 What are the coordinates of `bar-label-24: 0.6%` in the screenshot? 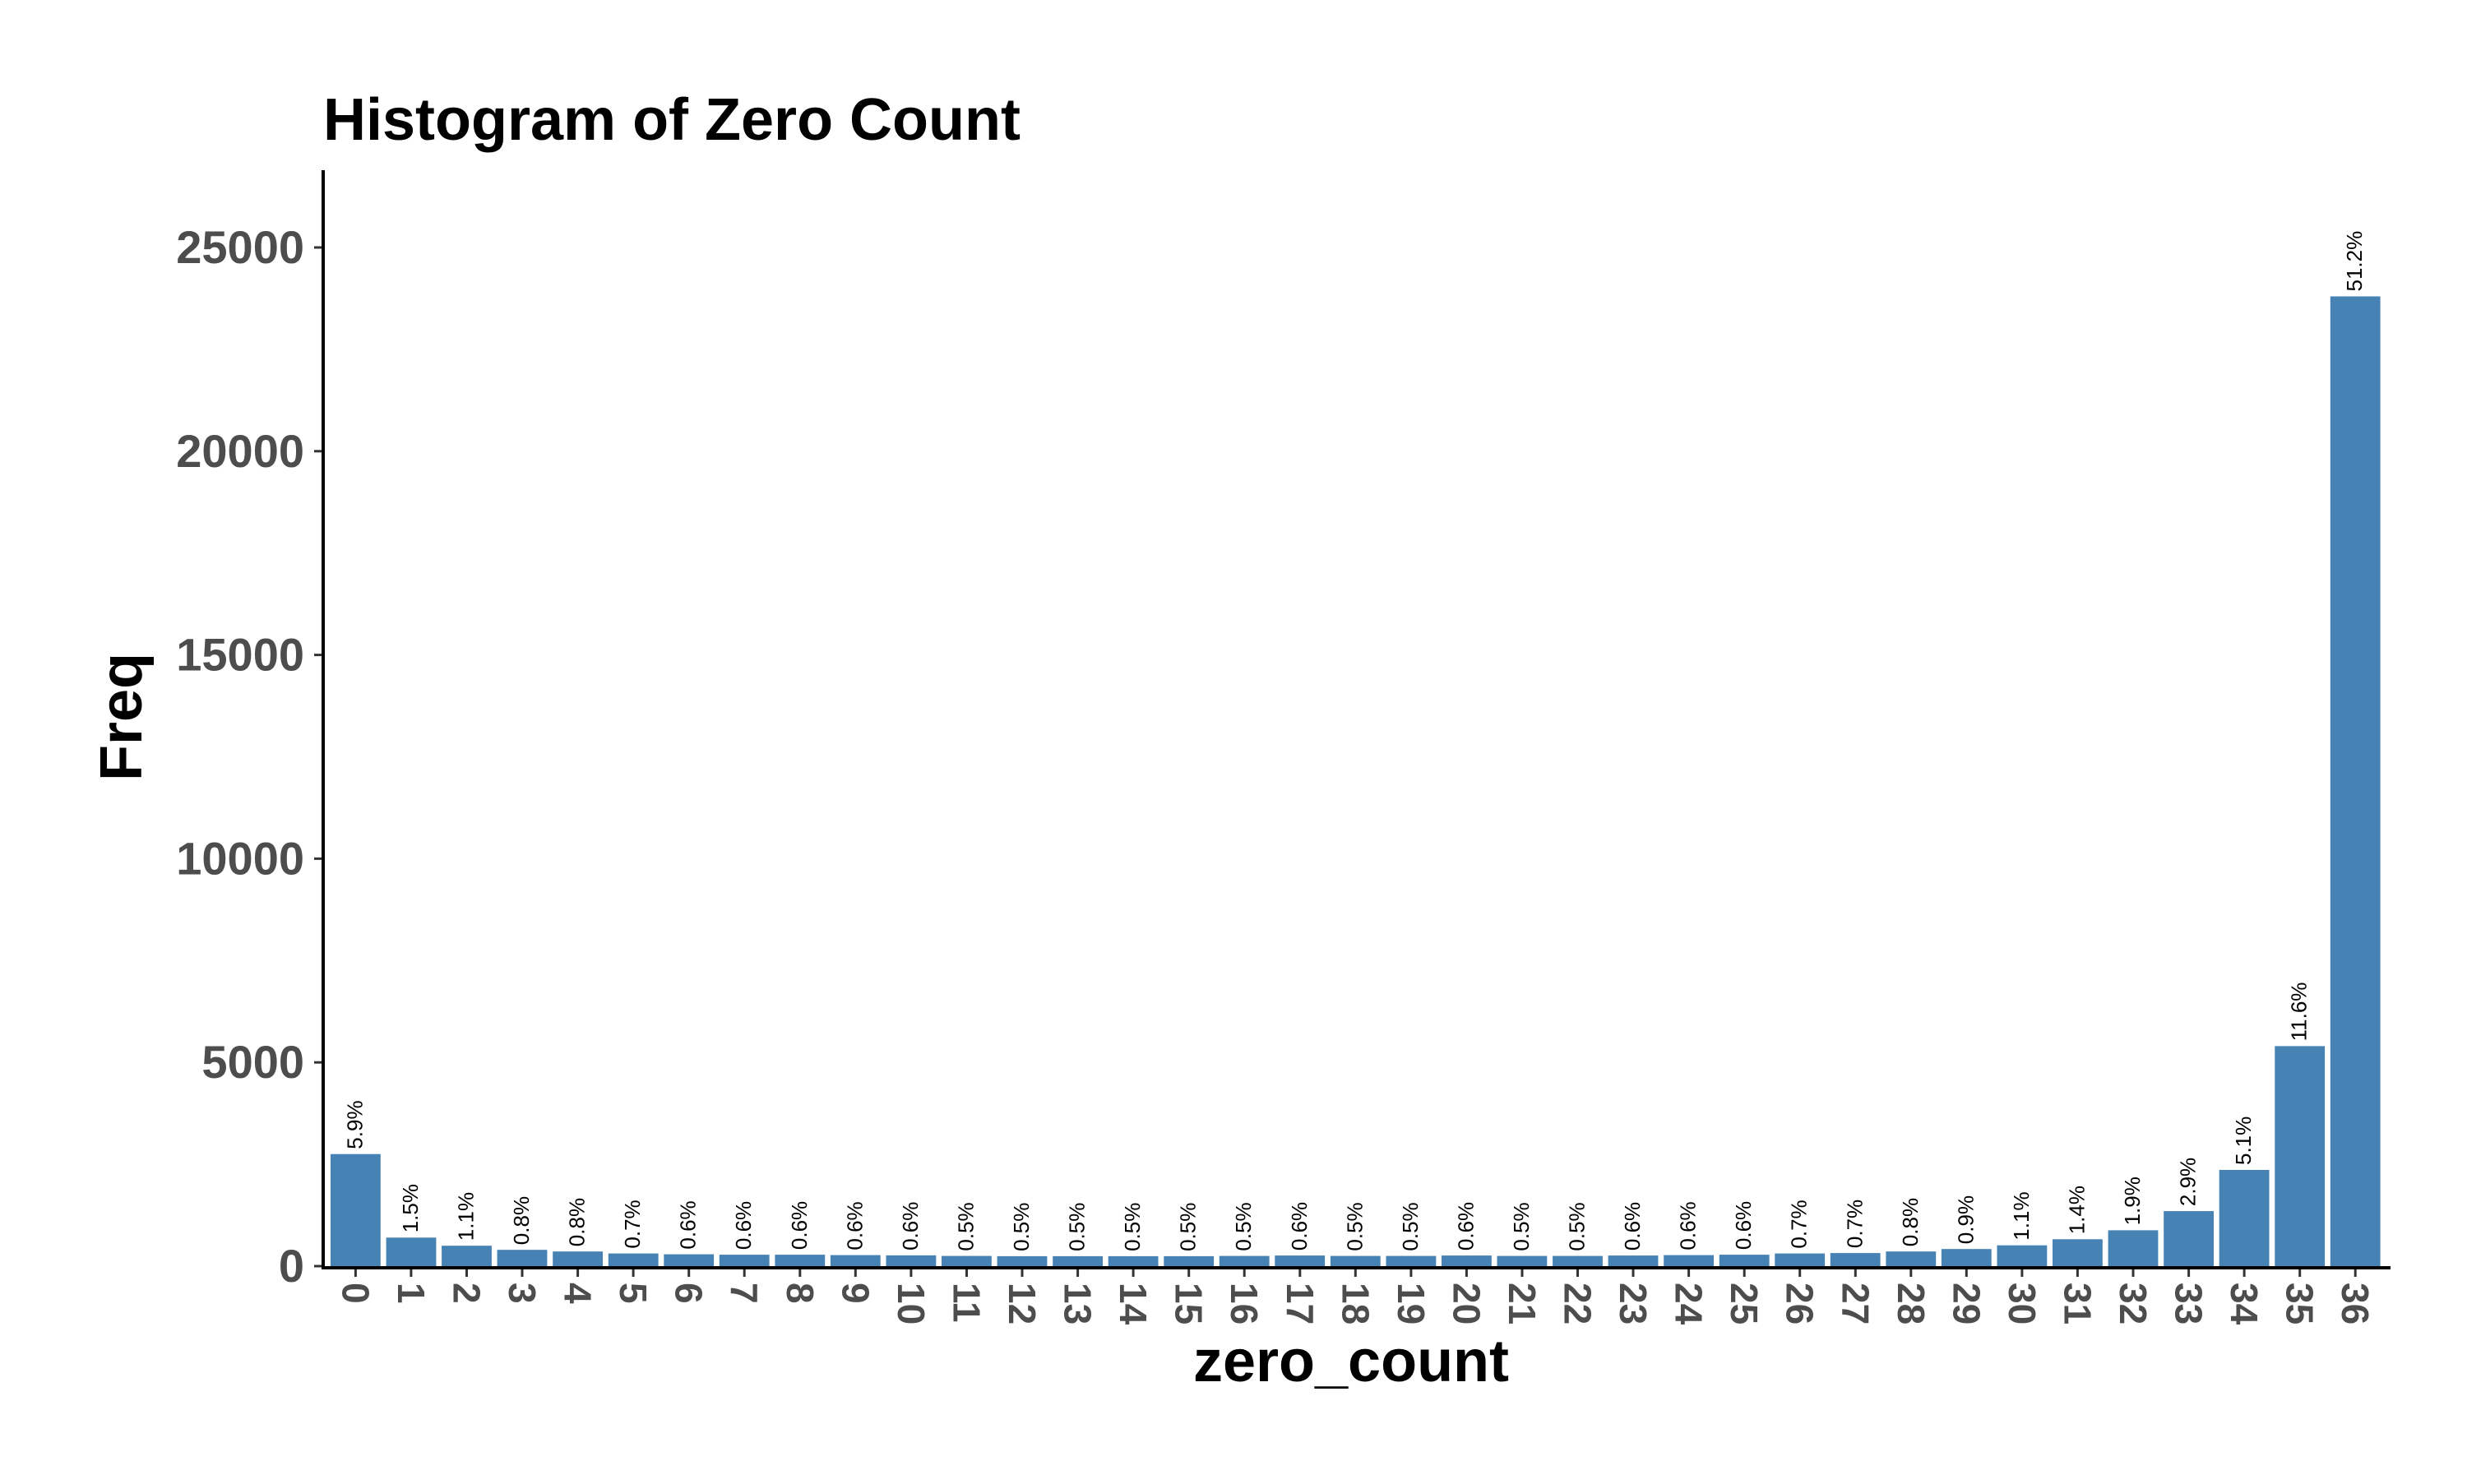 It's located at (1688, 1225).